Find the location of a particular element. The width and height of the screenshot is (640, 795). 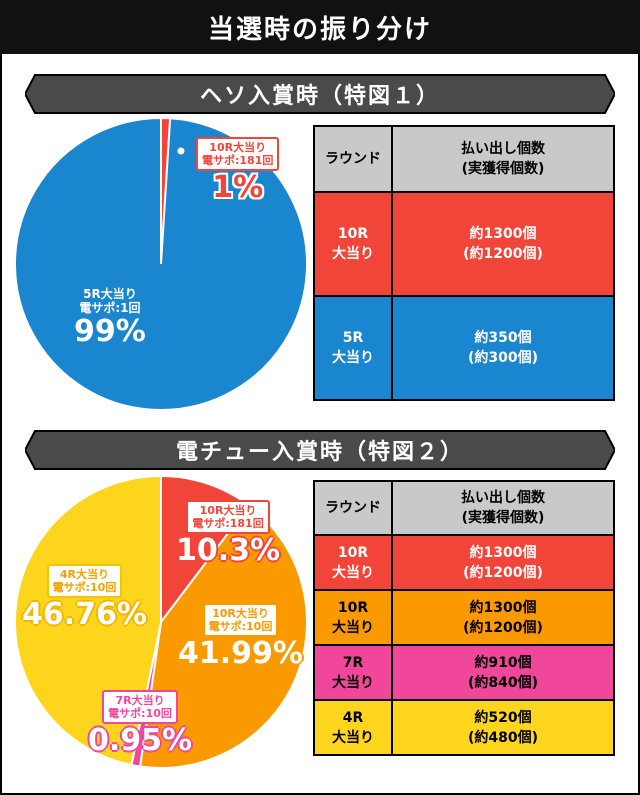

slice-percent: 0.95% is located at coordinates (140, 740).